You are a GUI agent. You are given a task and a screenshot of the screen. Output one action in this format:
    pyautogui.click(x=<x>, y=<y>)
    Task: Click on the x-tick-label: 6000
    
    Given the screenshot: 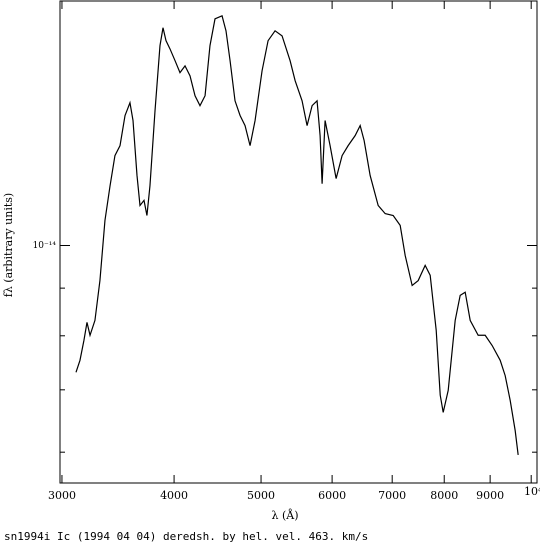 What is the action you would take?
    pyautogui.click(x=332, y=495)
    